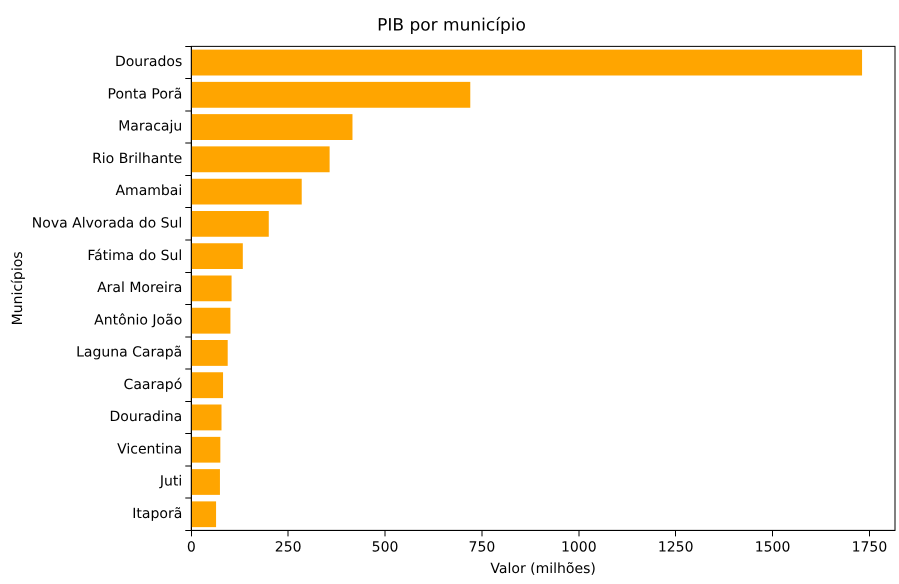 The height and width of the screenshot is (584, 899). I want to click on y-tick-label: Laguna Carapã, so click(129, 352).